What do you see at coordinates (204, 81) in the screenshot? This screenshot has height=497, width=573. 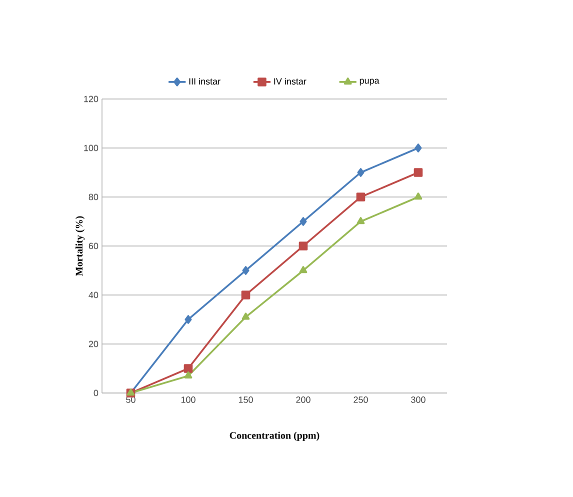 I see `legend-label: III instar` at bounding box center [204, 81].